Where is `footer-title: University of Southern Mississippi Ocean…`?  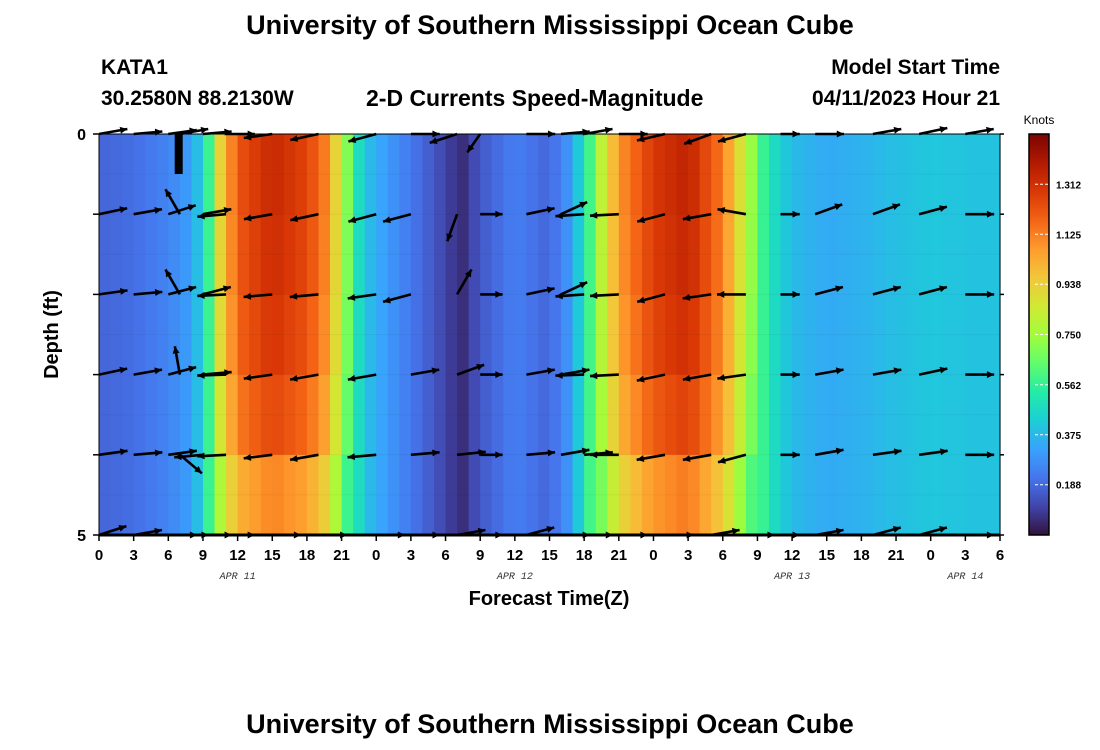
footer-title: University of Southern Mississippi Ocean… is located at coordinates (550, 724).